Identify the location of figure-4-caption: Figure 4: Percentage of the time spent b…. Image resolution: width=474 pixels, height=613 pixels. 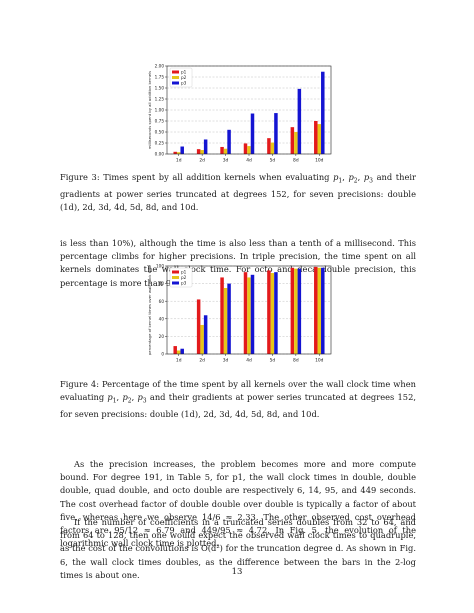
(238, 399).